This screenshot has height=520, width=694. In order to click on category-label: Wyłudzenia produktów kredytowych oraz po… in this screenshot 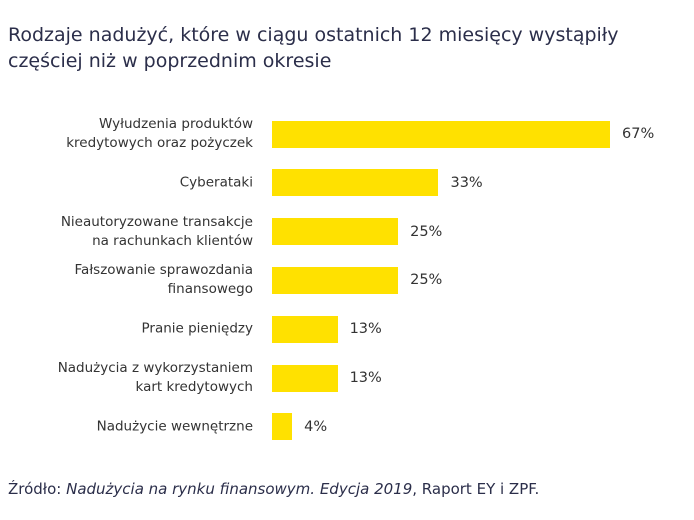, I will do `click(159, 133)`.